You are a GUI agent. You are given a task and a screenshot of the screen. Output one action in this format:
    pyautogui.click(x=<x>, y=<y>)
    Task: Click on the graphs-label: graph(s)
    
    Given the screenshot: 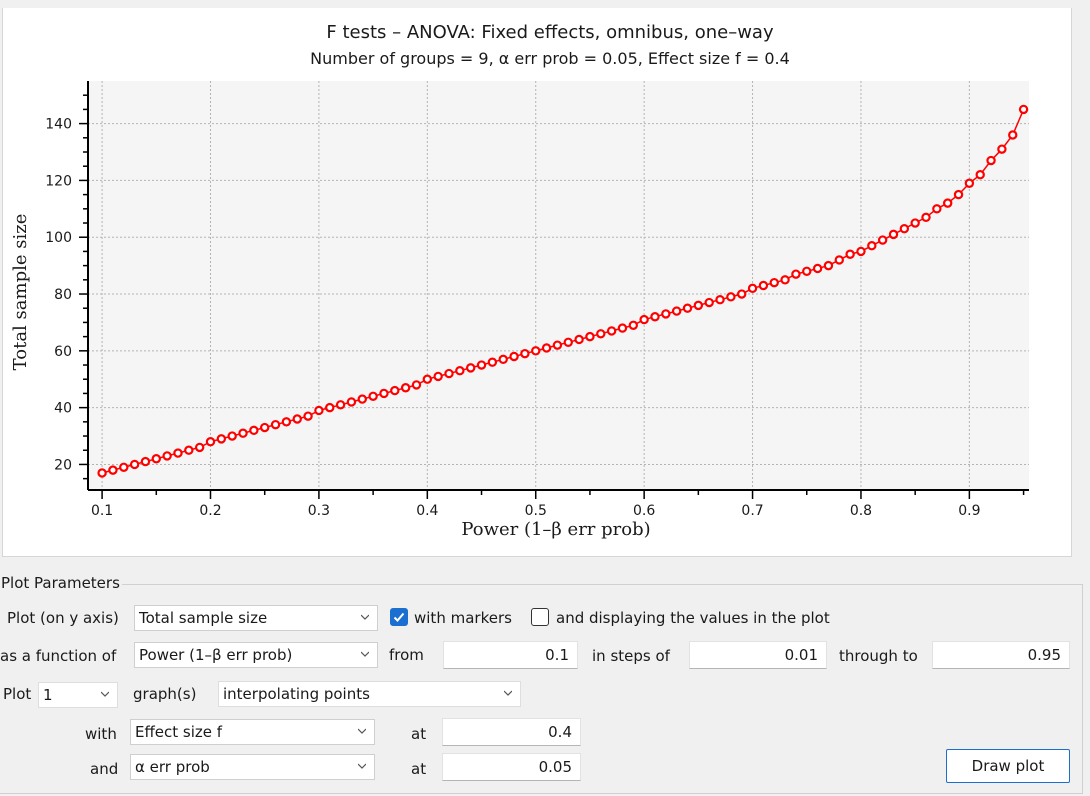 What is the action you would take?
    pyautogui.click(x=165, y=694)
    